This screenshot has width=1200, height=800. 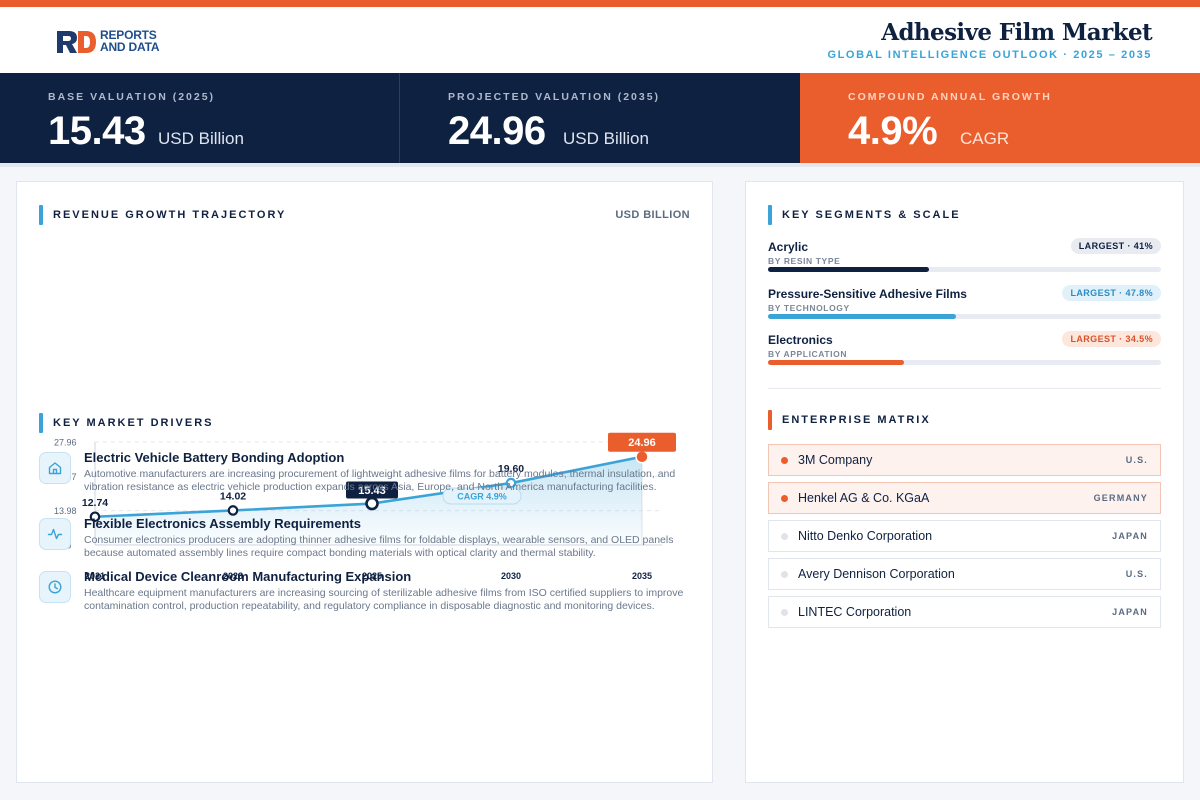 What do you see at coordinates (511, 576) in the screenshot?
I see `x-tick-label: 2030` at bounding box center [511, 576].